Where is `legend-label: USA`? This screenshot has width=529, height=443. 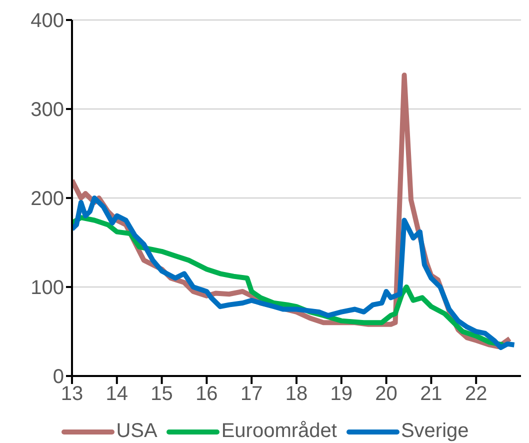
legend-label: USA is located at coordinates (137, 431).